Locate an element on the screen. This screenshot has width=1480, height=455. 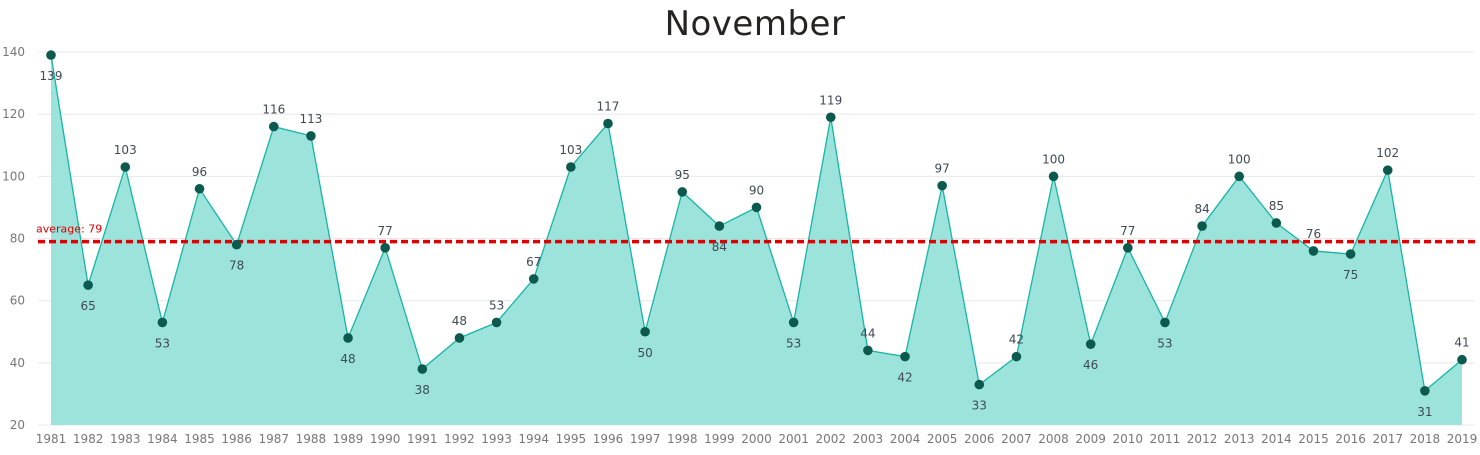
y-tick-label: 80 is located at coordinates (17, 239).